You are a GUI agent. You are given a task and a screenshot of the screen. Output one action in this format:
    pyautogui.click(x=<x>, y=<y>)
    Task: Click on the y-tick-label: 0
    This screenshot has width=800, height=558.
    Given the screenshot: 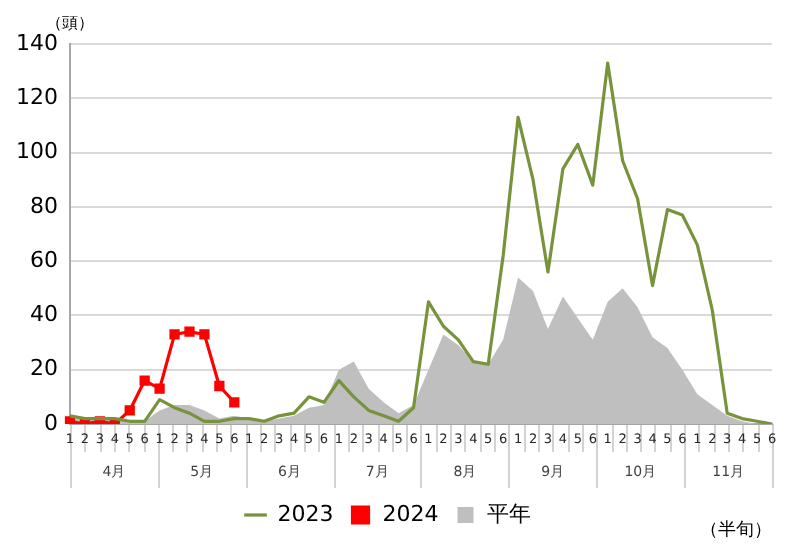 What is the action you would take?
    pyautogui.click(x=50, y=422)
    